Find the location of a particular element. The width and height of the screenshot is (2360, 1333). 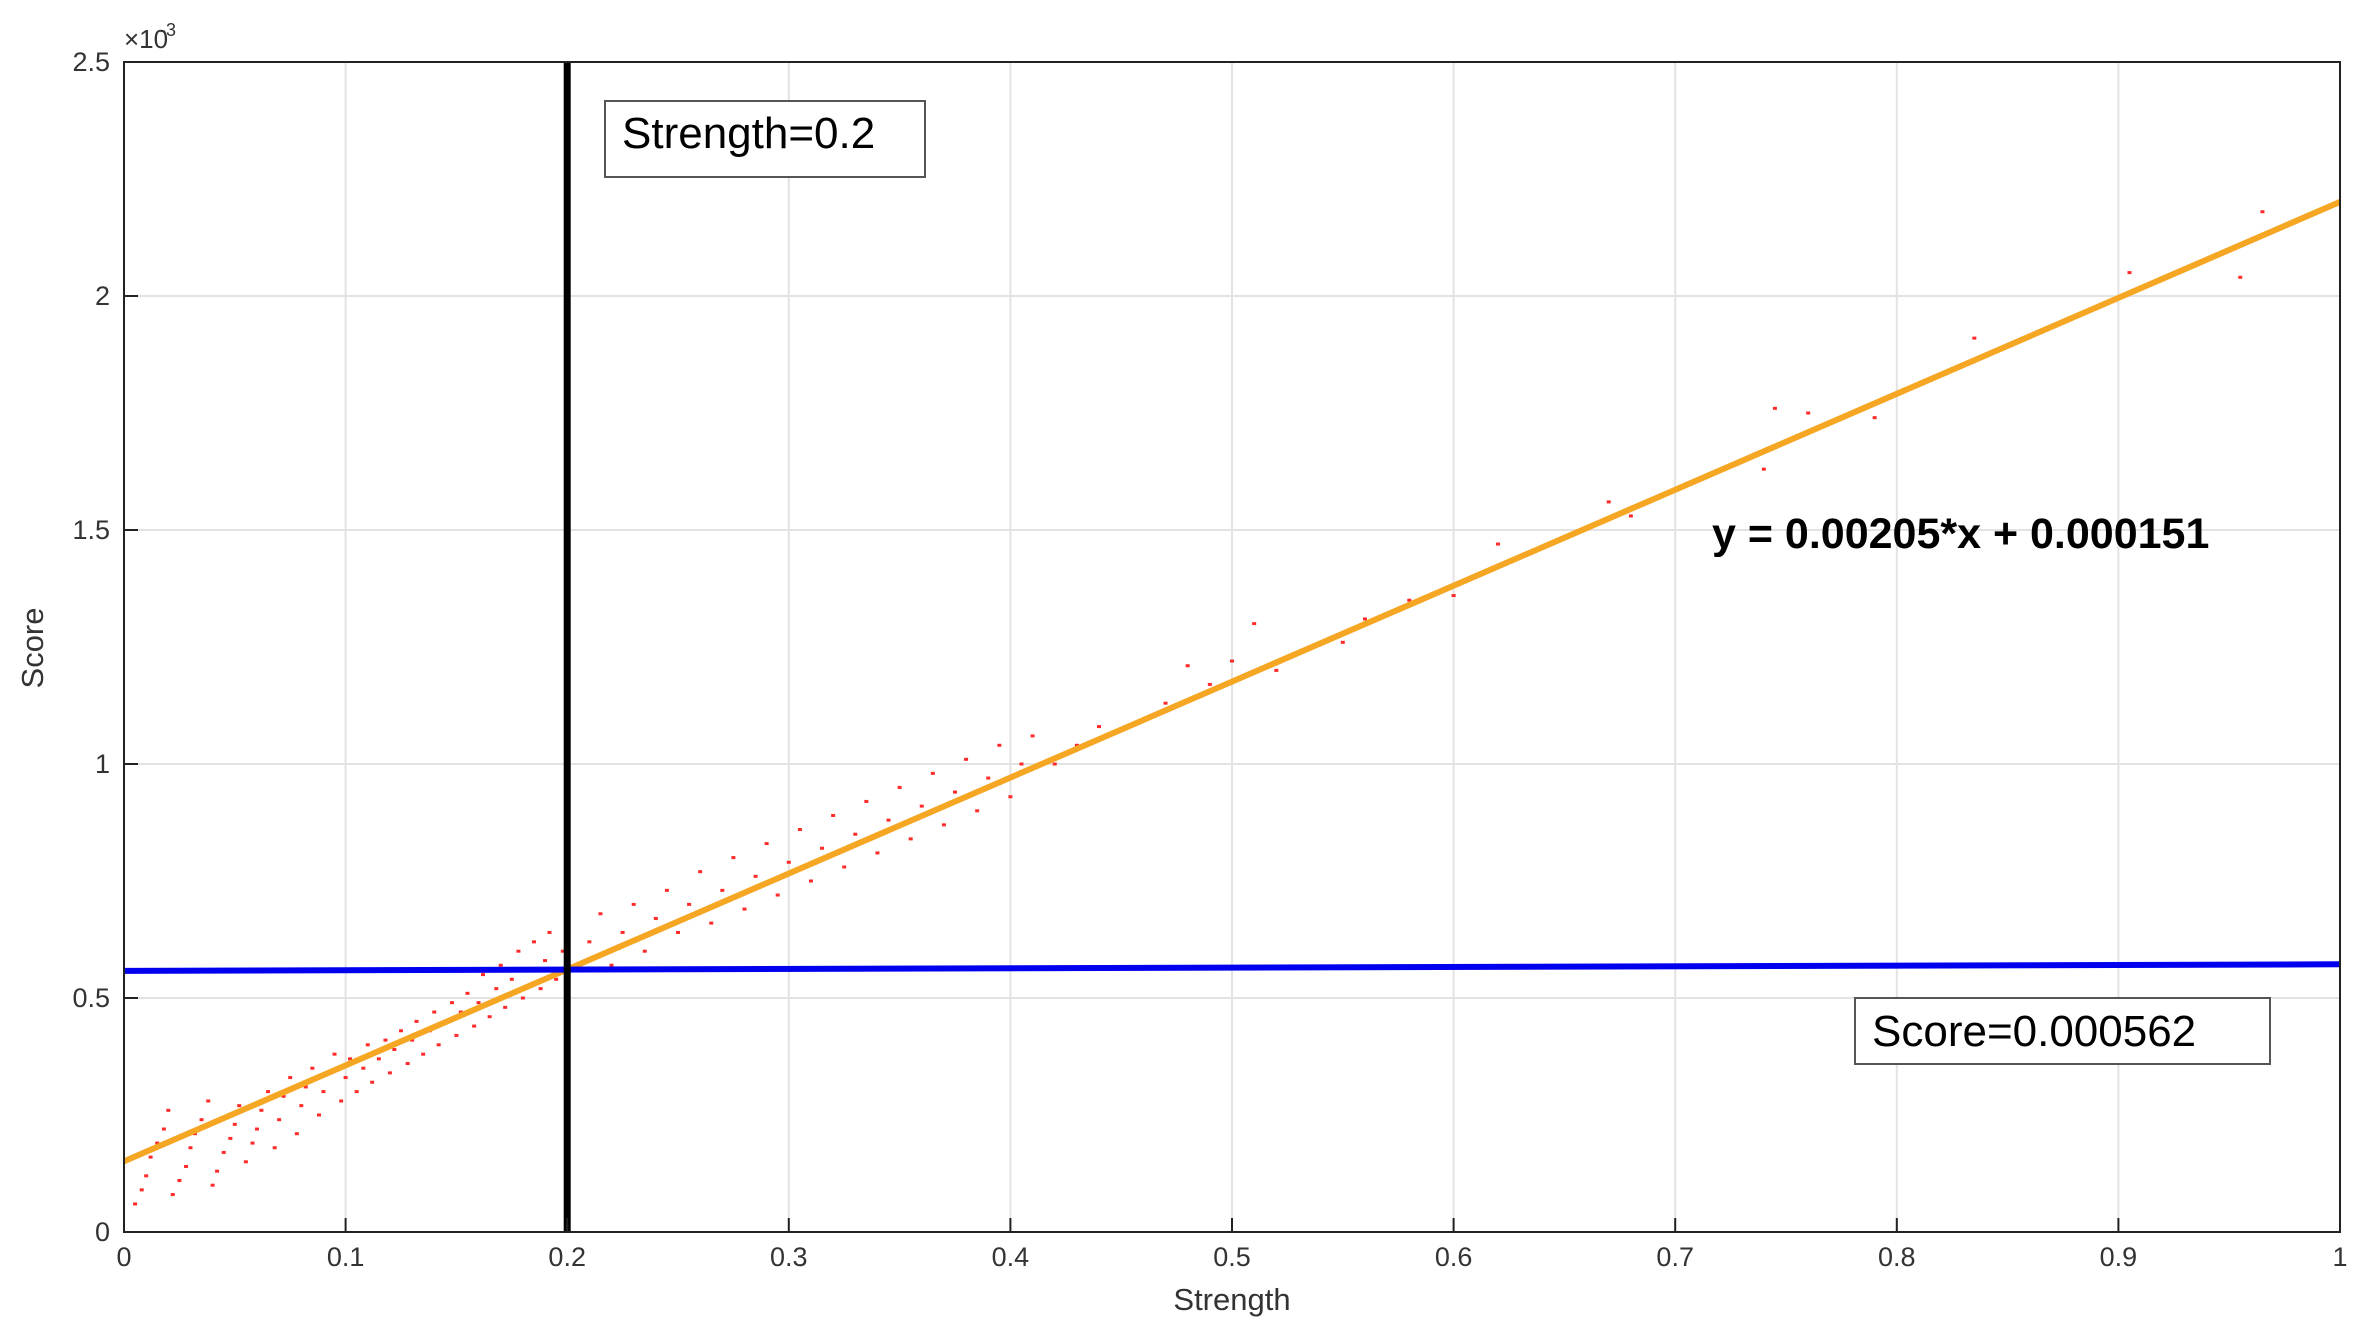

x-tick-label: 0.5 is located at coordinates (1232, 1257).